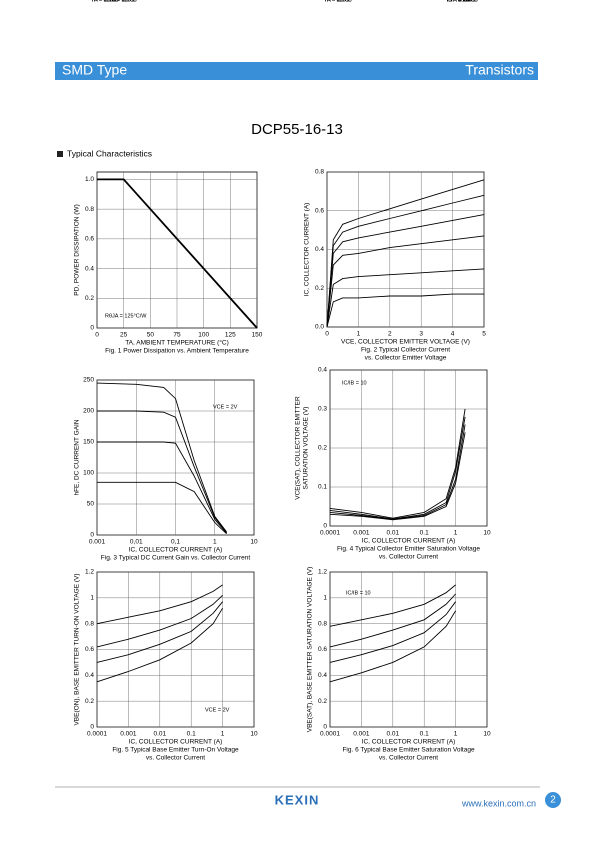 The width and height of the screenshot is (595, 842). Describe the element at coordinates (126, 316) in the screenshot. I see `annotation: RθJA = 125°C/W` at that location.